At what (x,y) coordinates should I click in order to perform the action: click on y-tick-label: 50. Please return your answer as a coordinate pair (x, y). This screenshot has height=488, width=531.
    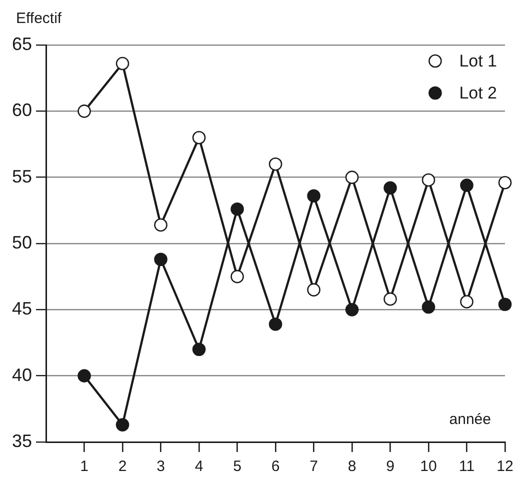
    Looking at the image, I should click on (22, 242).